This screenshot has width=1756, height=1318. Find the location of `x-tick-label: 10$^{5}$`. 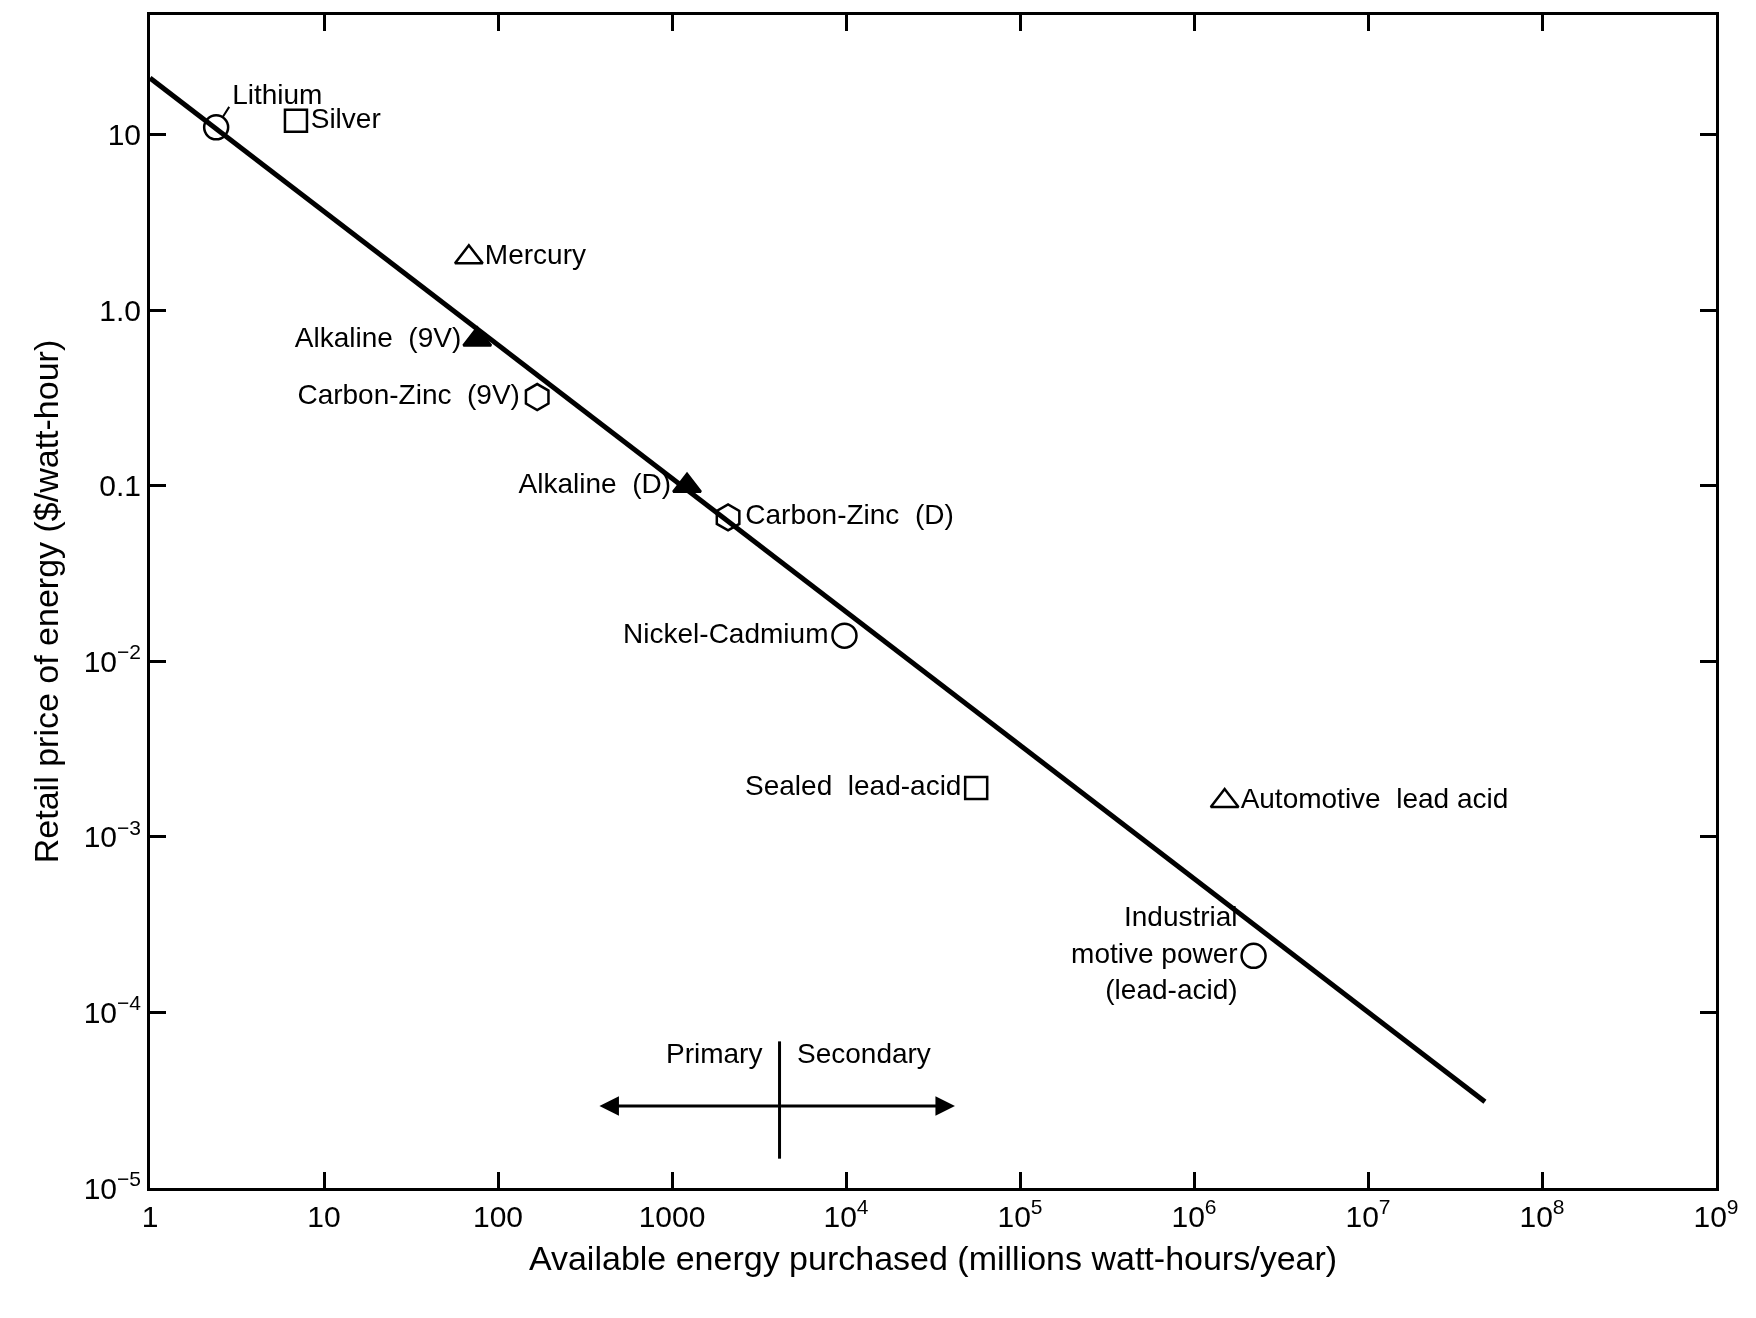

x-tick-label: 10$^{5}$ is located at coordinates (1020, 1214).